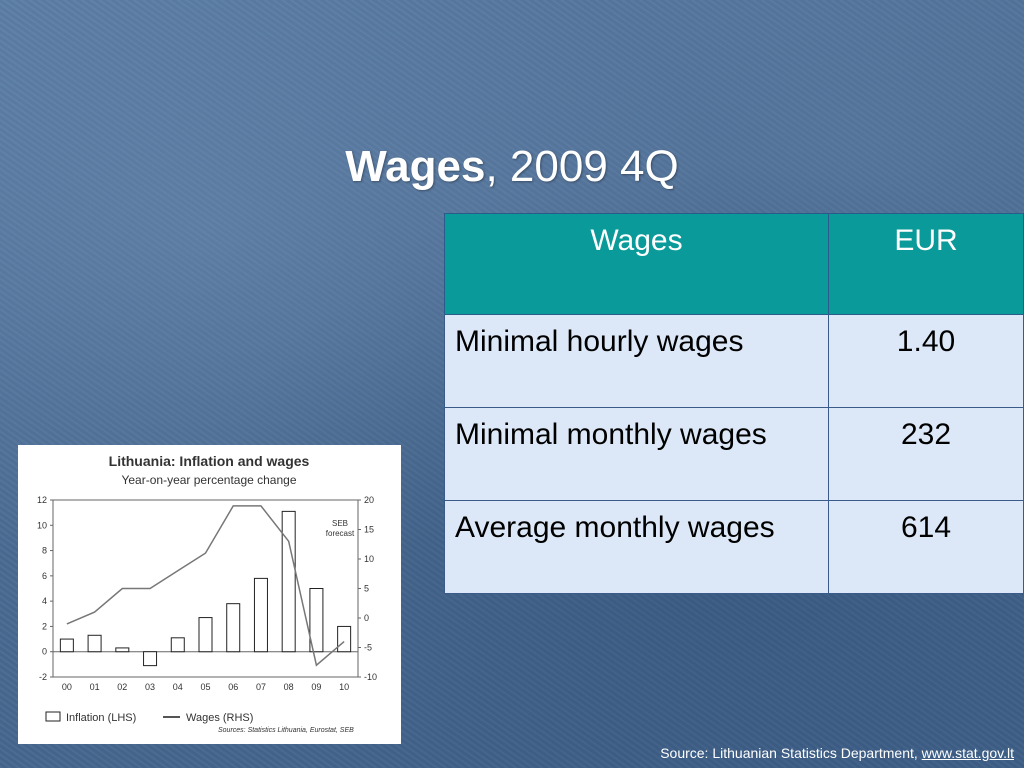 This screenshot has width=1024, height=768. Describe the element at coordinates (67, 687) in the screenshot. I see `category-label: 00` at that location.